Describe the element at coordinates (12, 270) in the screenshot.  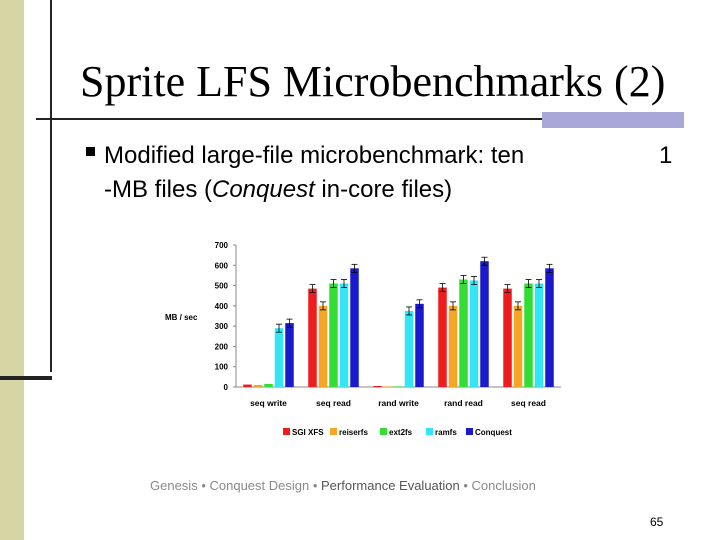
I see `left-accent-bar` at that location.